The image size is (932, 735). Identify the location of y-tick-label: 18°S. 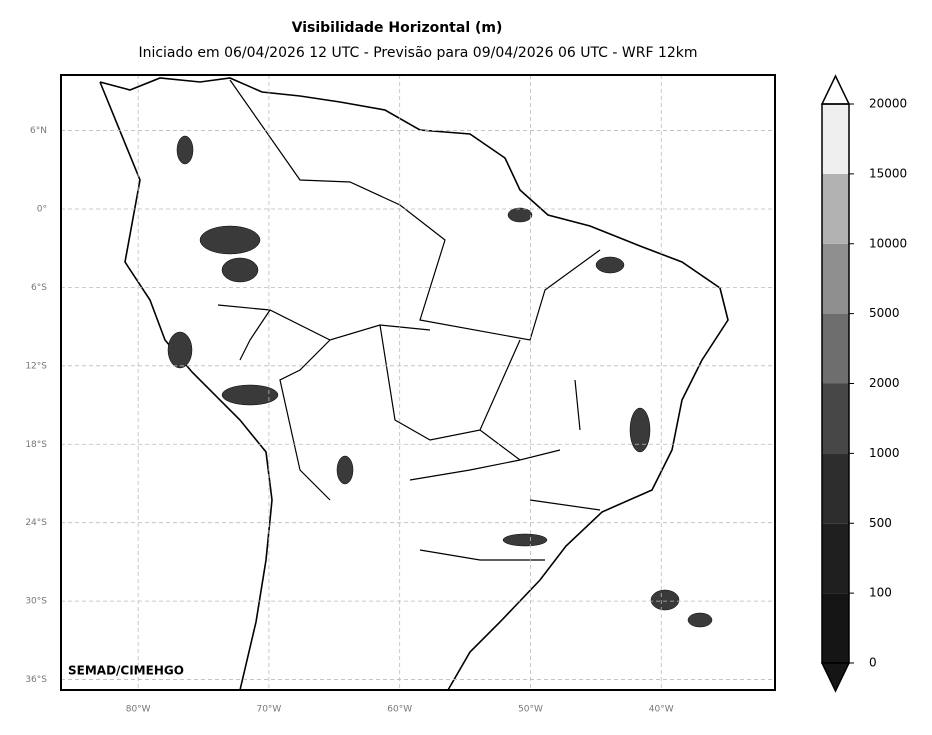
(36, 445).